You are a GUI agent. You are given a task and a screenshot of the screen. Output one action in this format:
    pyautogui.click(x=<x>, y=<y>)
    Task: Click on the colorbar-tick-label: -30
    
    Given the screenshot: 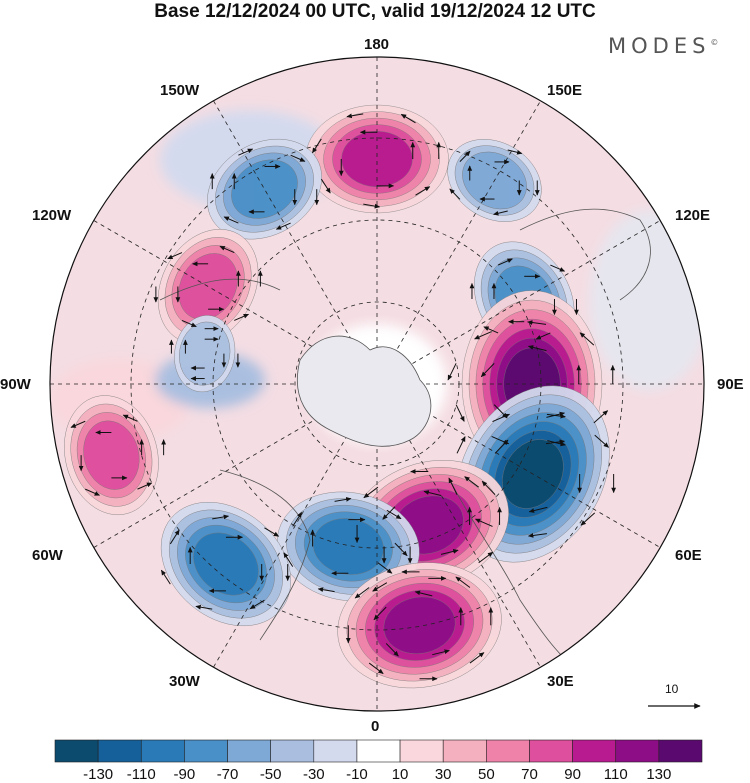 What is the action you would take?
    pyautogui.click(x=313, y=774)
    